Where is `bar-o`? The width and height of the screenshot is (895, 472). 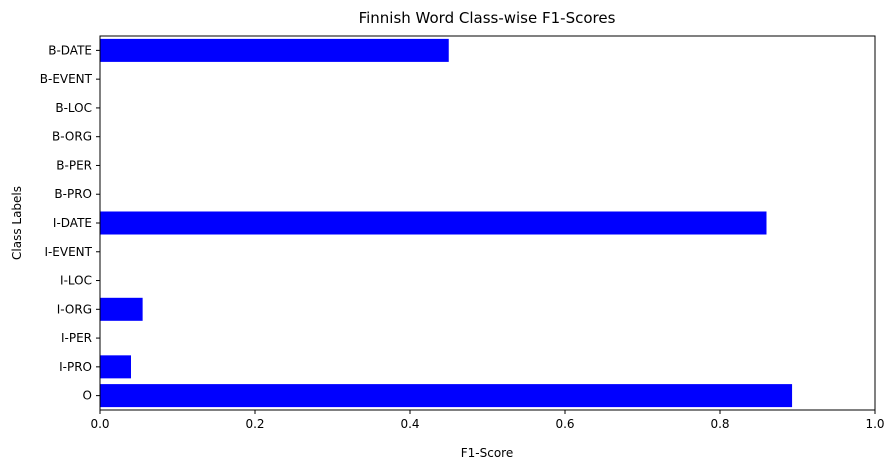
bar-o is located at coordinates (446, 396).